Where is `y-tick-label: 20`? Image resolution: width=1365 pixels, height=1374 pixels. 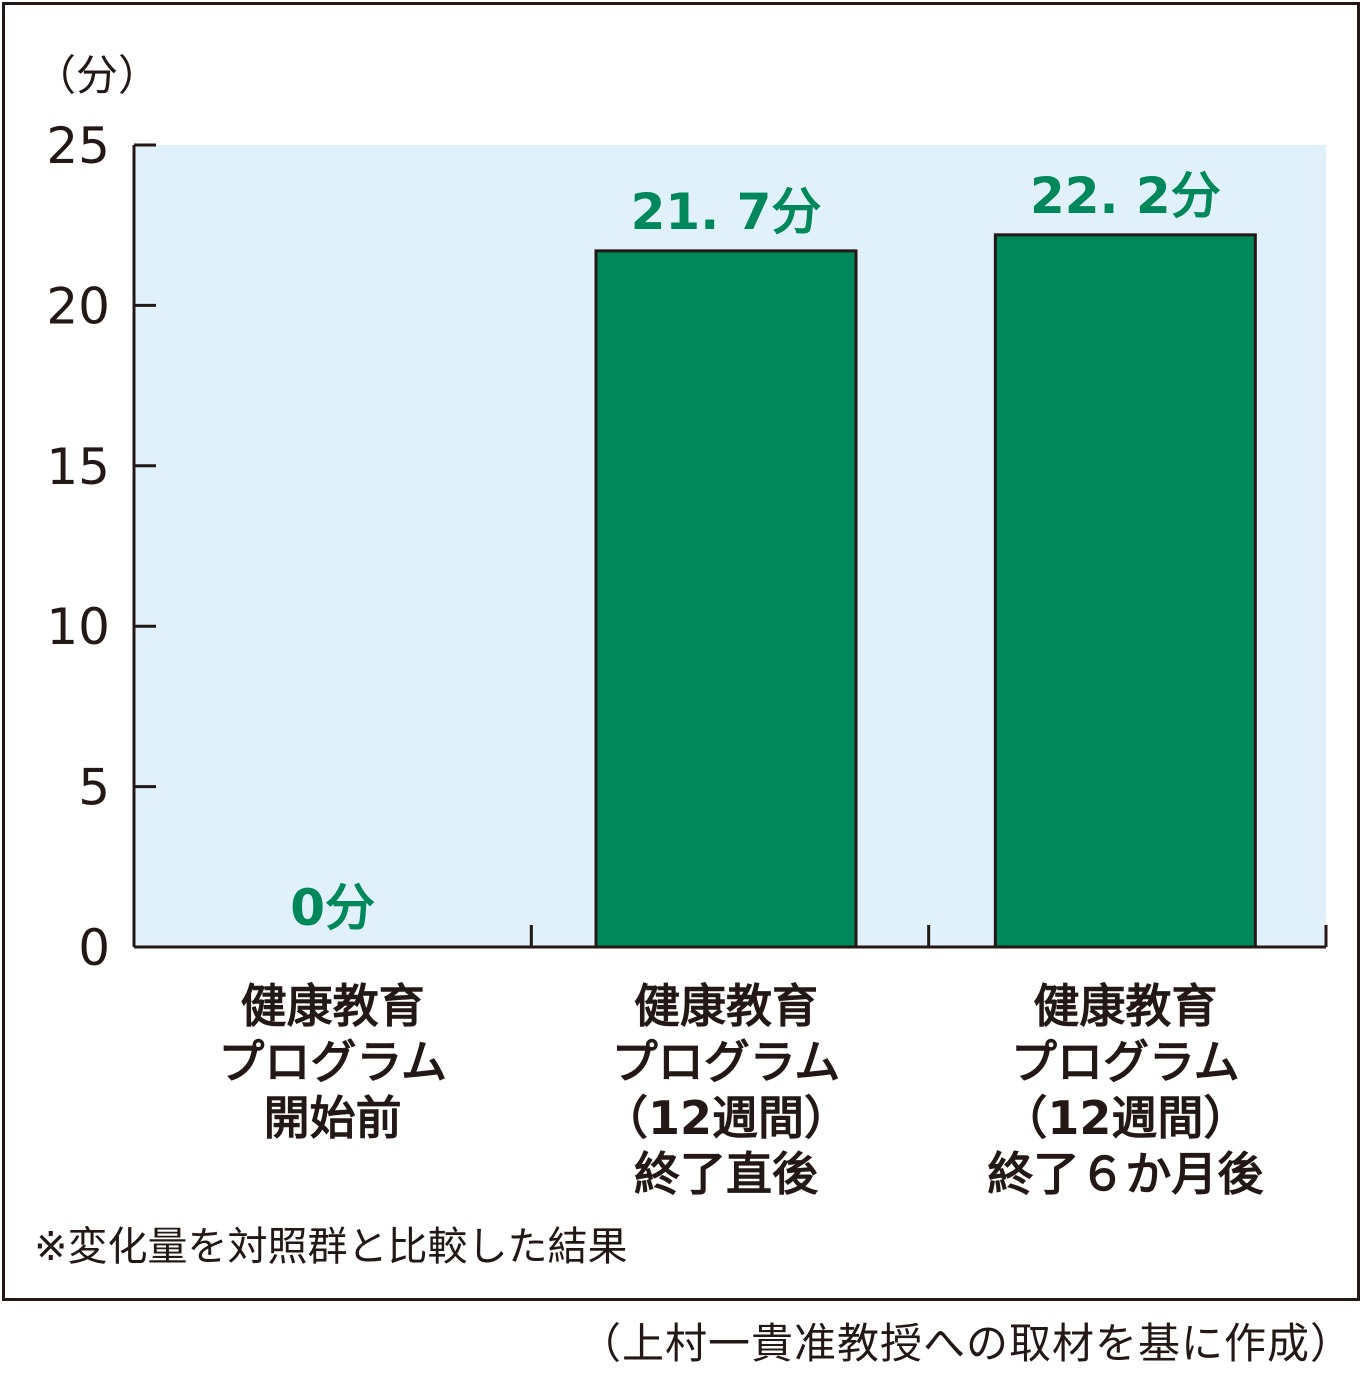 y-tick-label: 20 is located at coordinates (78, 306).